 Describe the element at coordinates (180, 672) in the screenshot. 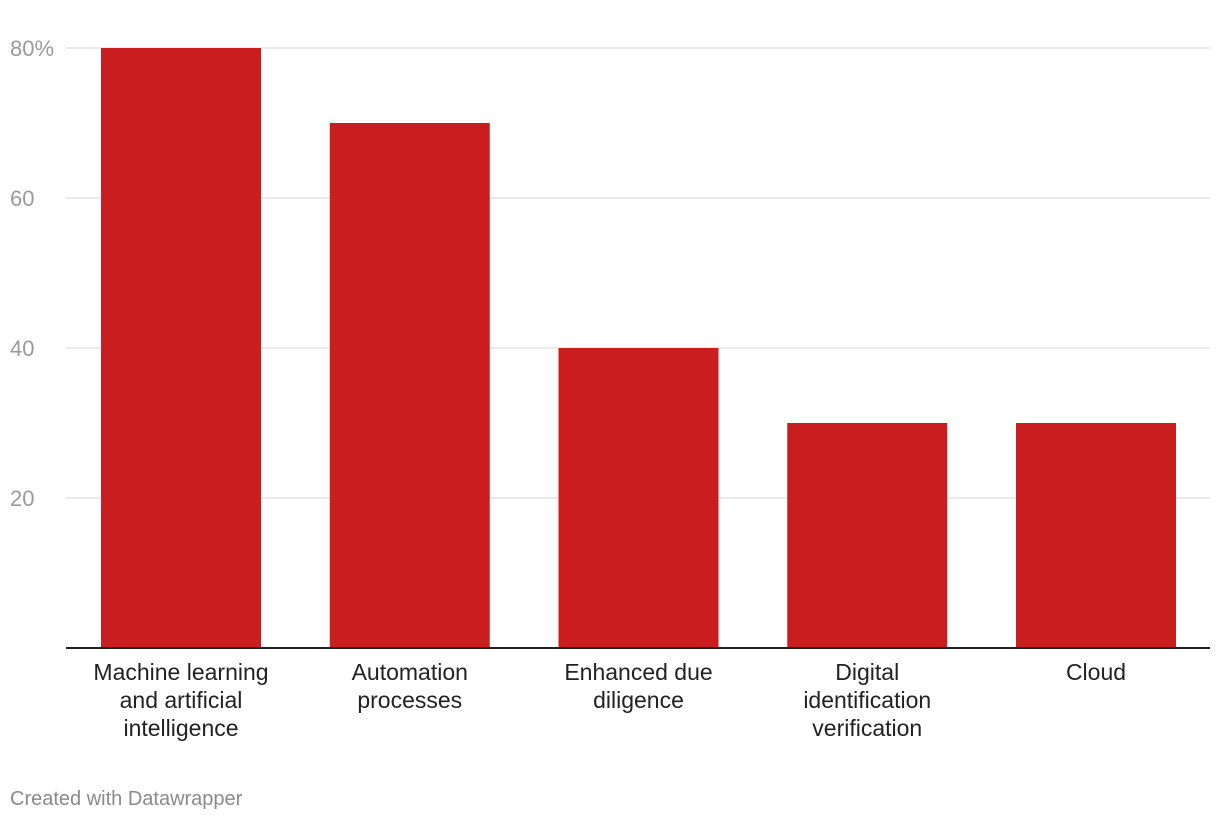

I see `category-label-line: Machine learning` at that location.